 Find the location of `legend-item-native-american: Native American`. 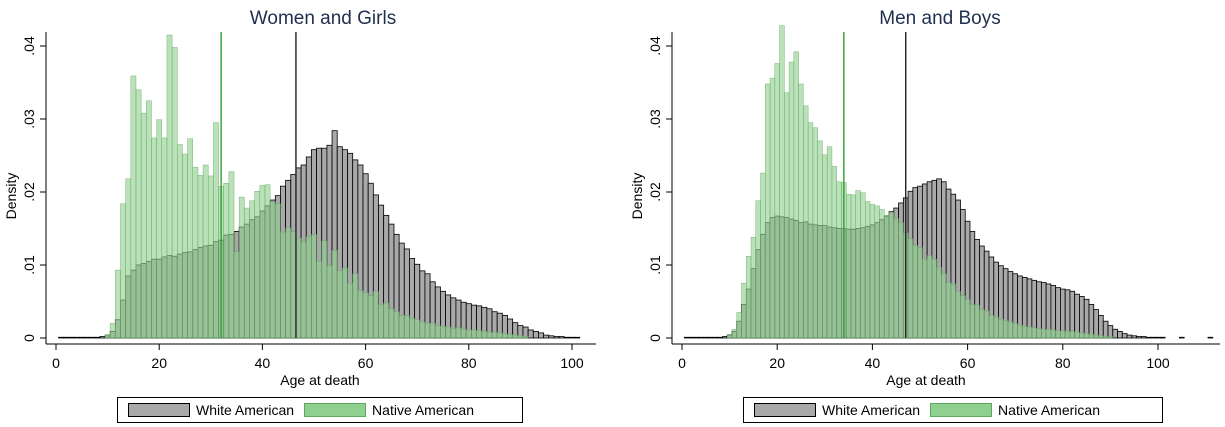

legend-item-native-american: Native American is located at coordinates (389, 410).